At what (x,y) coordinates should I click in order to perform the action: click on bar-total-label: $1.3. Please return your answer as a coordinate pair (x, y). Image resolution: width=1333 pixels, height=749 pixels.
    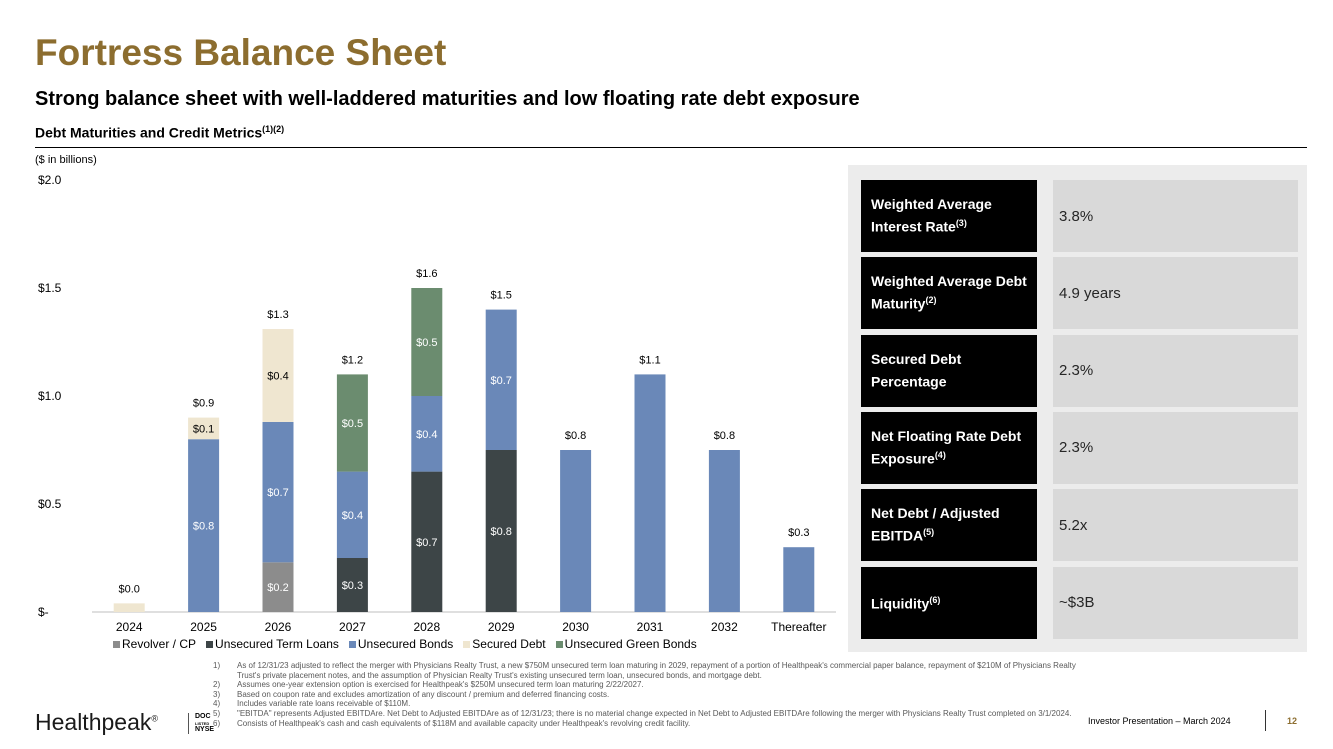
    Looking at the image, I should click on (277, 315).